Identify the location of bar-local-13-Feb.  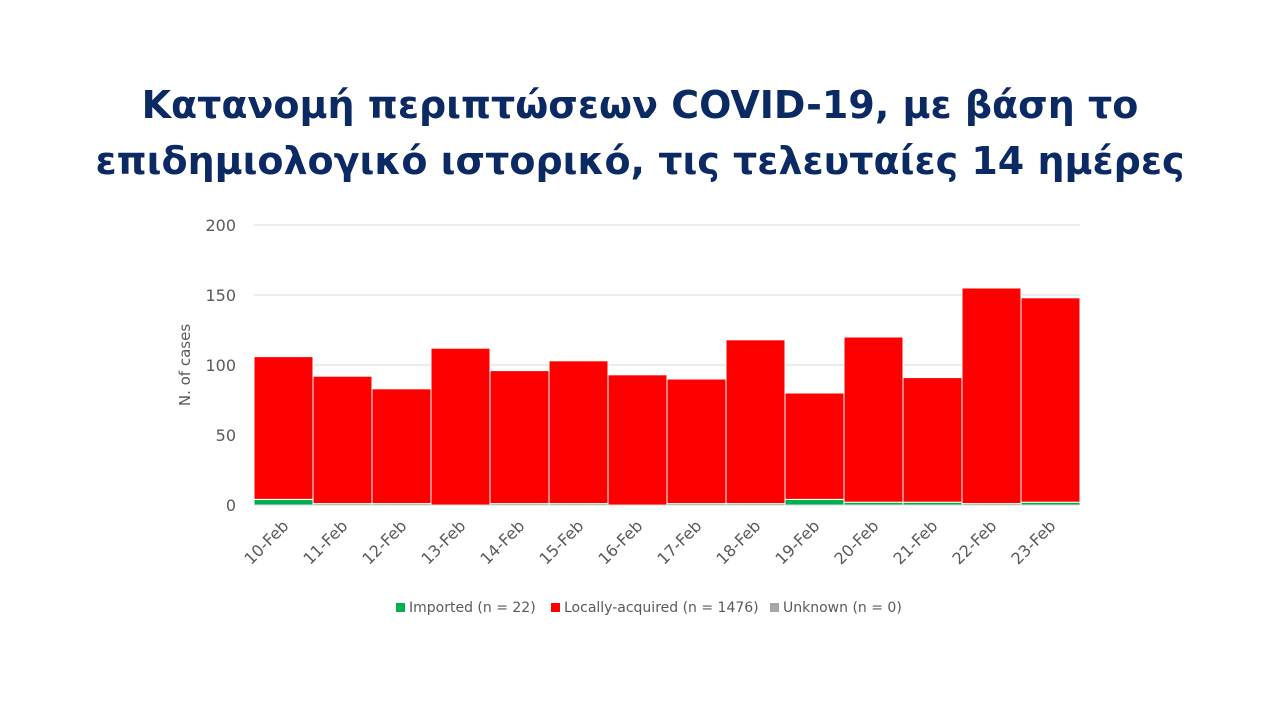
(460, 426).